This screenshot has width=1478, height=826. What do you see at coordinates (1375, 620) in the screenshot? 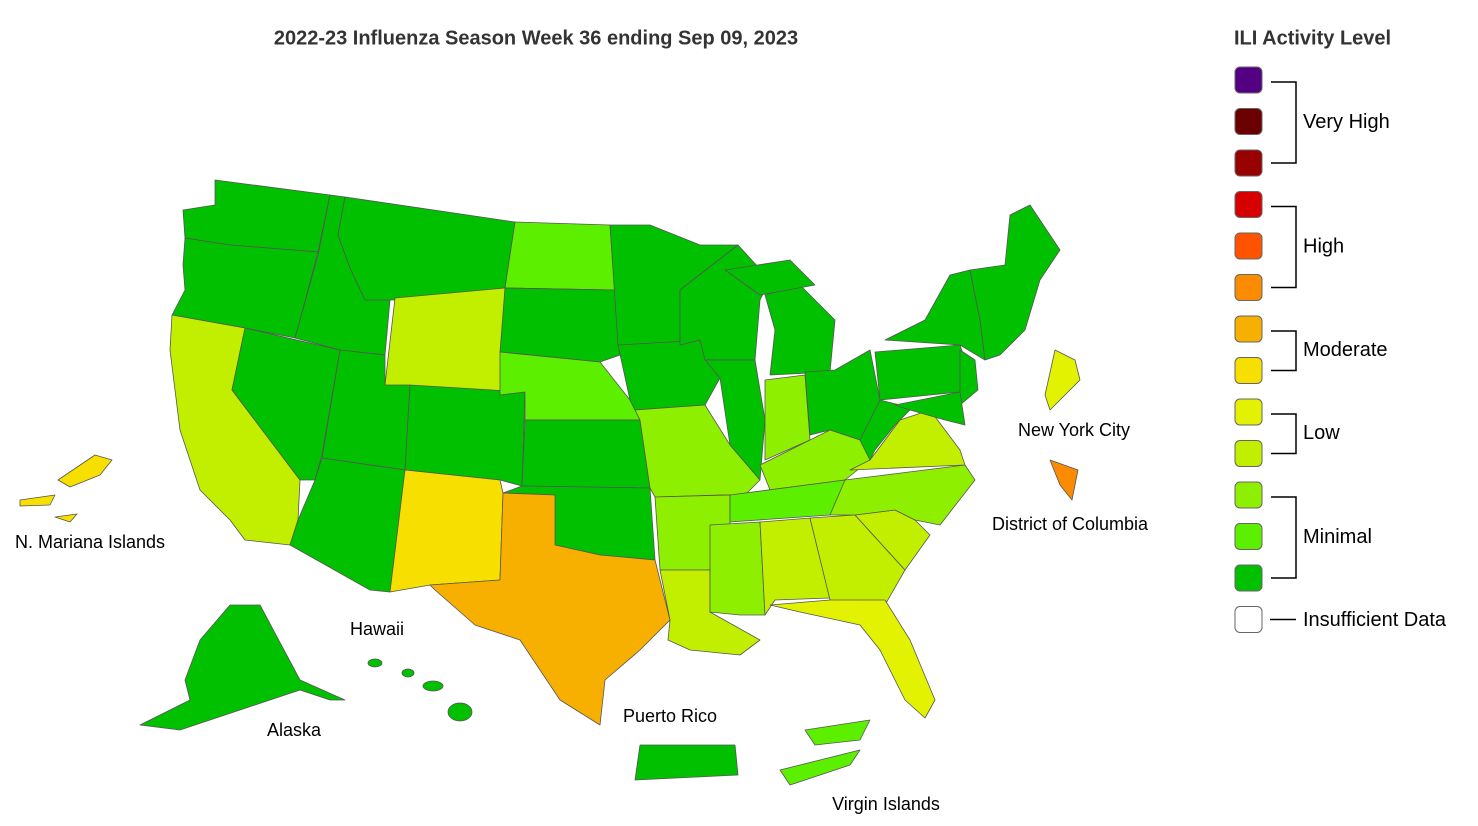
I see `legend-label: Insufficient Data` at bounding box center [1375, 620].